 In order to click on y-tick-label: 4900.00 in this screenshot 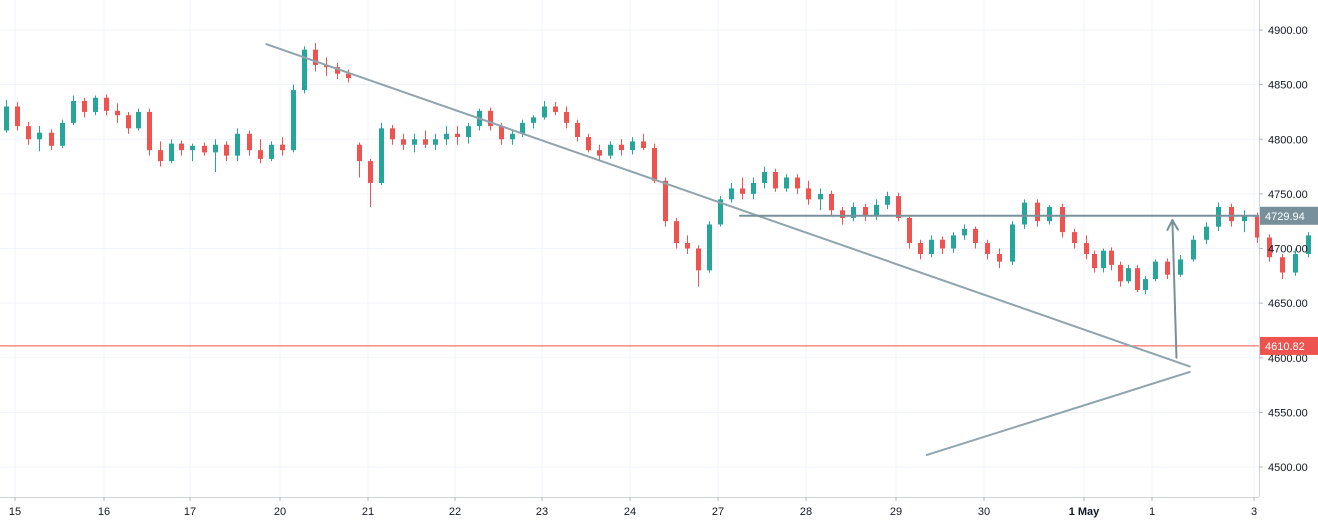, I will do `click(1288, 31)`.